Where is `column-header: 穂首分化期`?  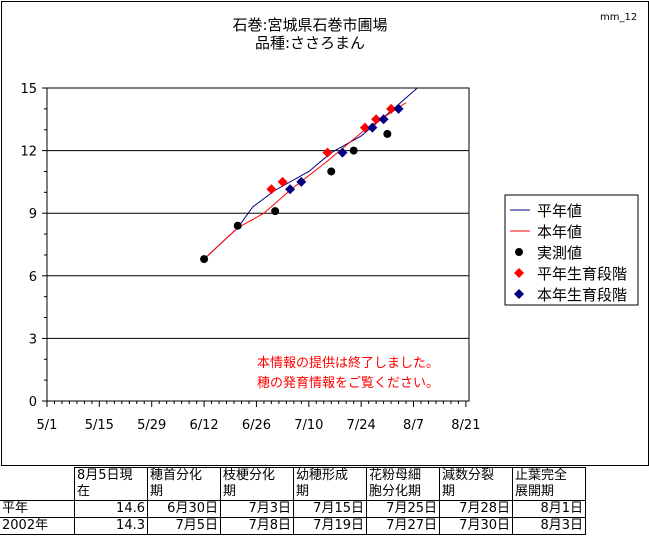
column-header: 穂首分化期 is located at coordinates (184, 484).